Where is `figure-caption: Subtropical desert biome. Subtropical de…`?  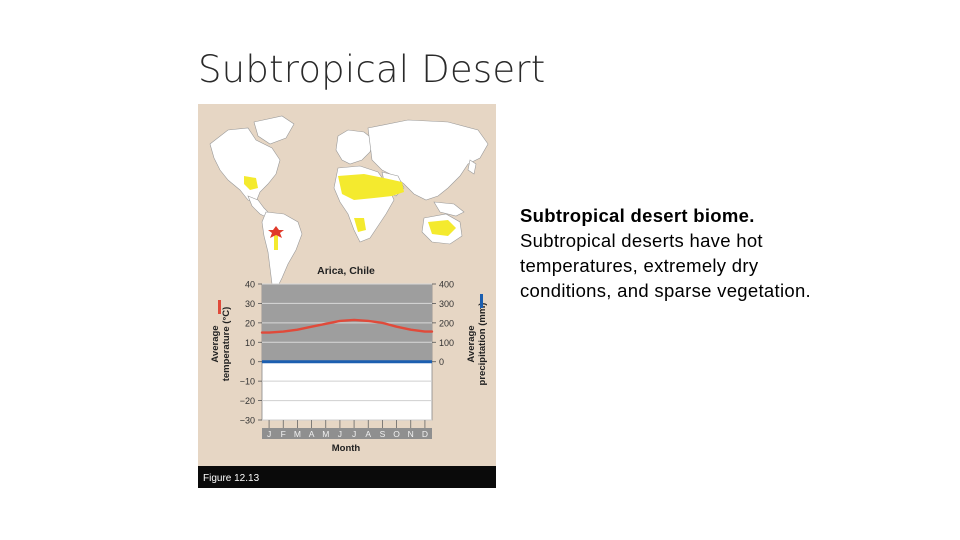 figure-caption: Subtropical desert biome. Subtropical de… is located at coordinates (680, 253).